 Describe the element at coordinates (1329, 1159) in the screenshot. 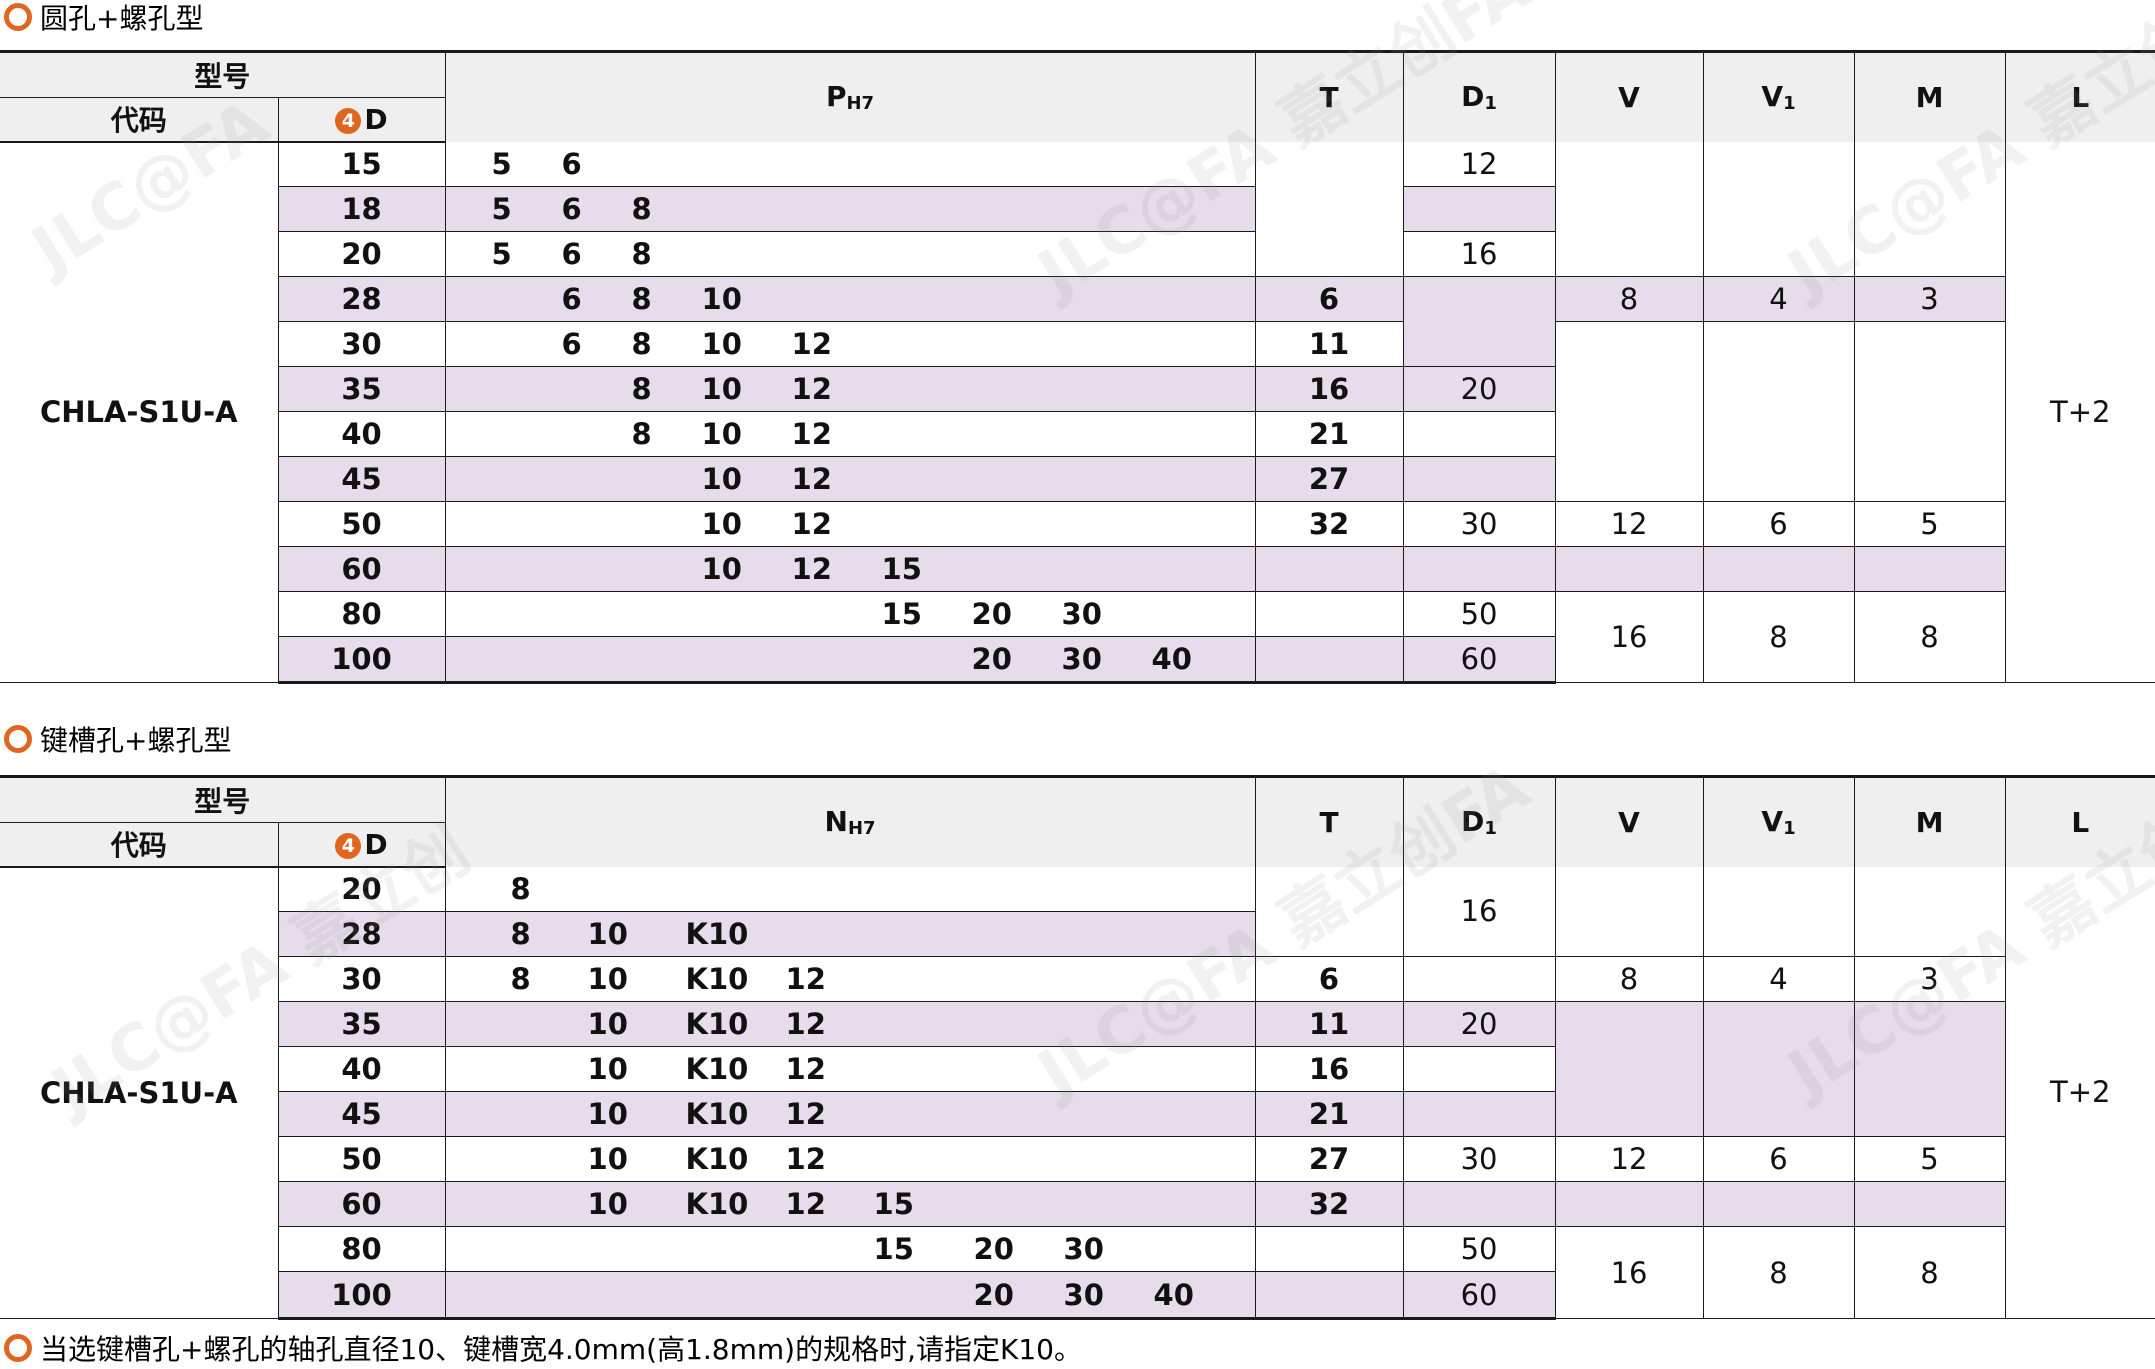

I see `t-value: 27` at that location.